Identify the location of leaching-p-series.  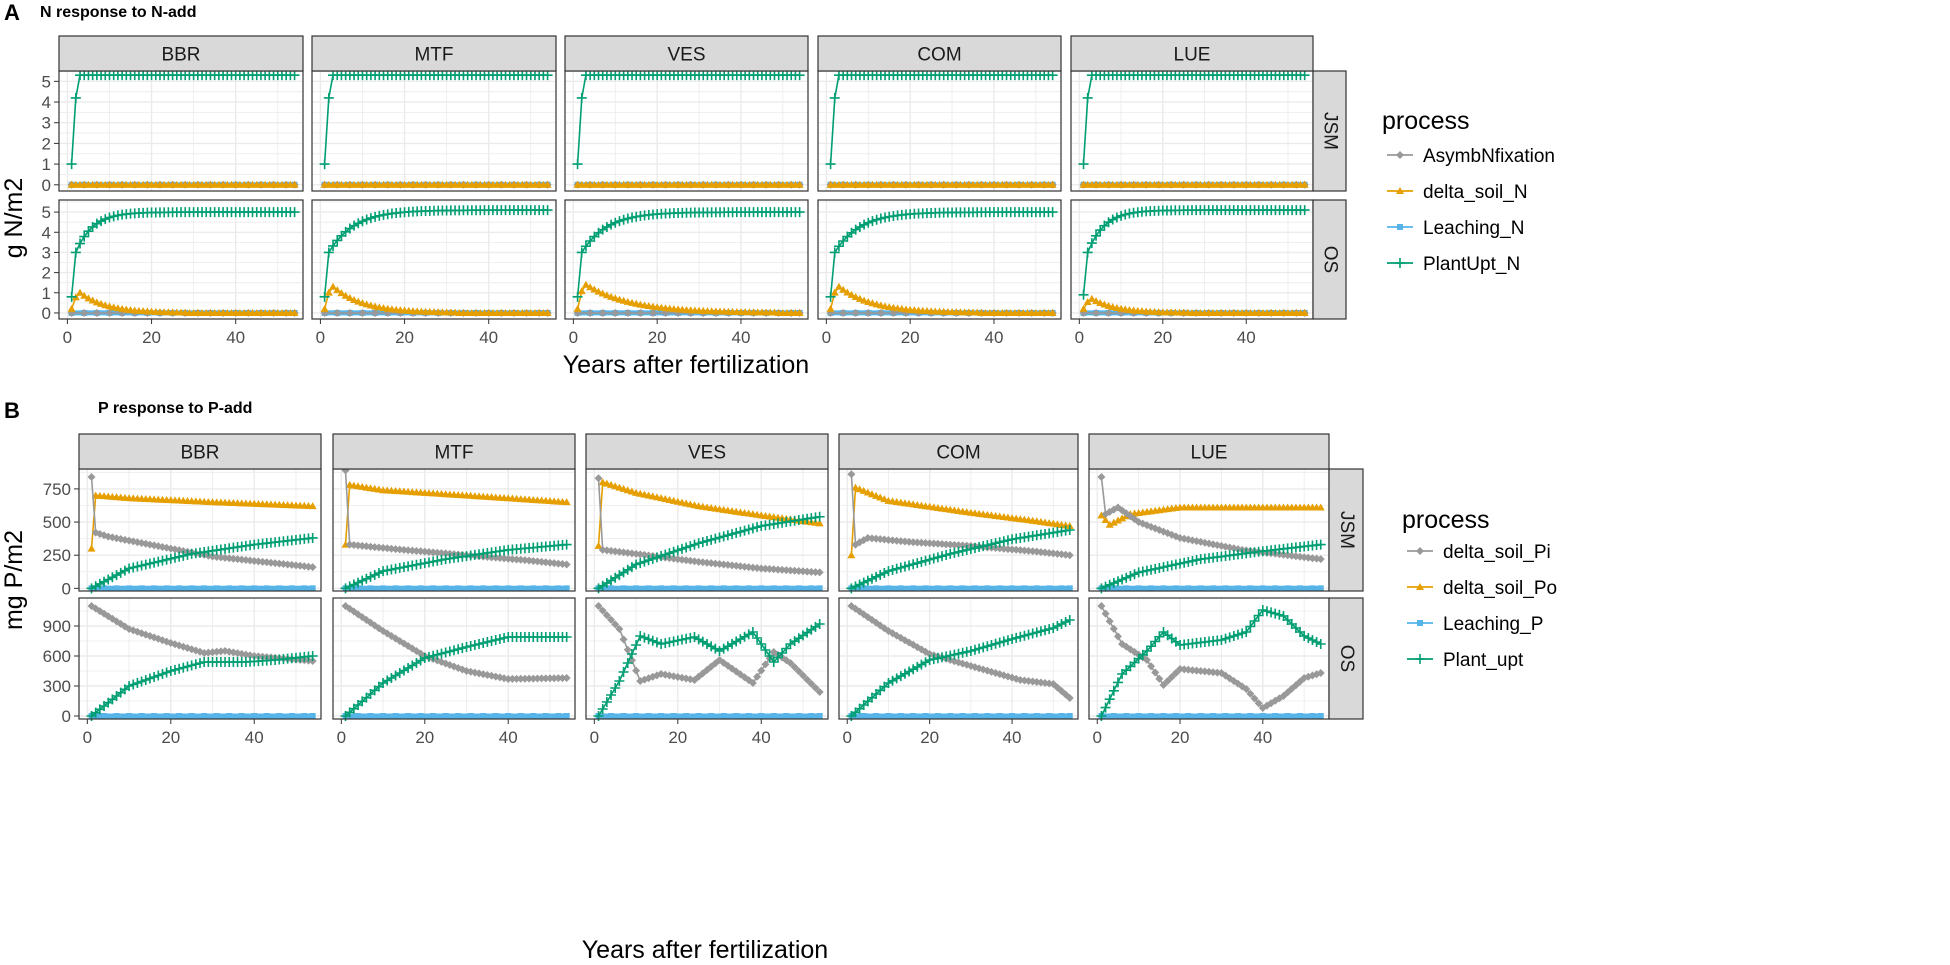
(709, 588).